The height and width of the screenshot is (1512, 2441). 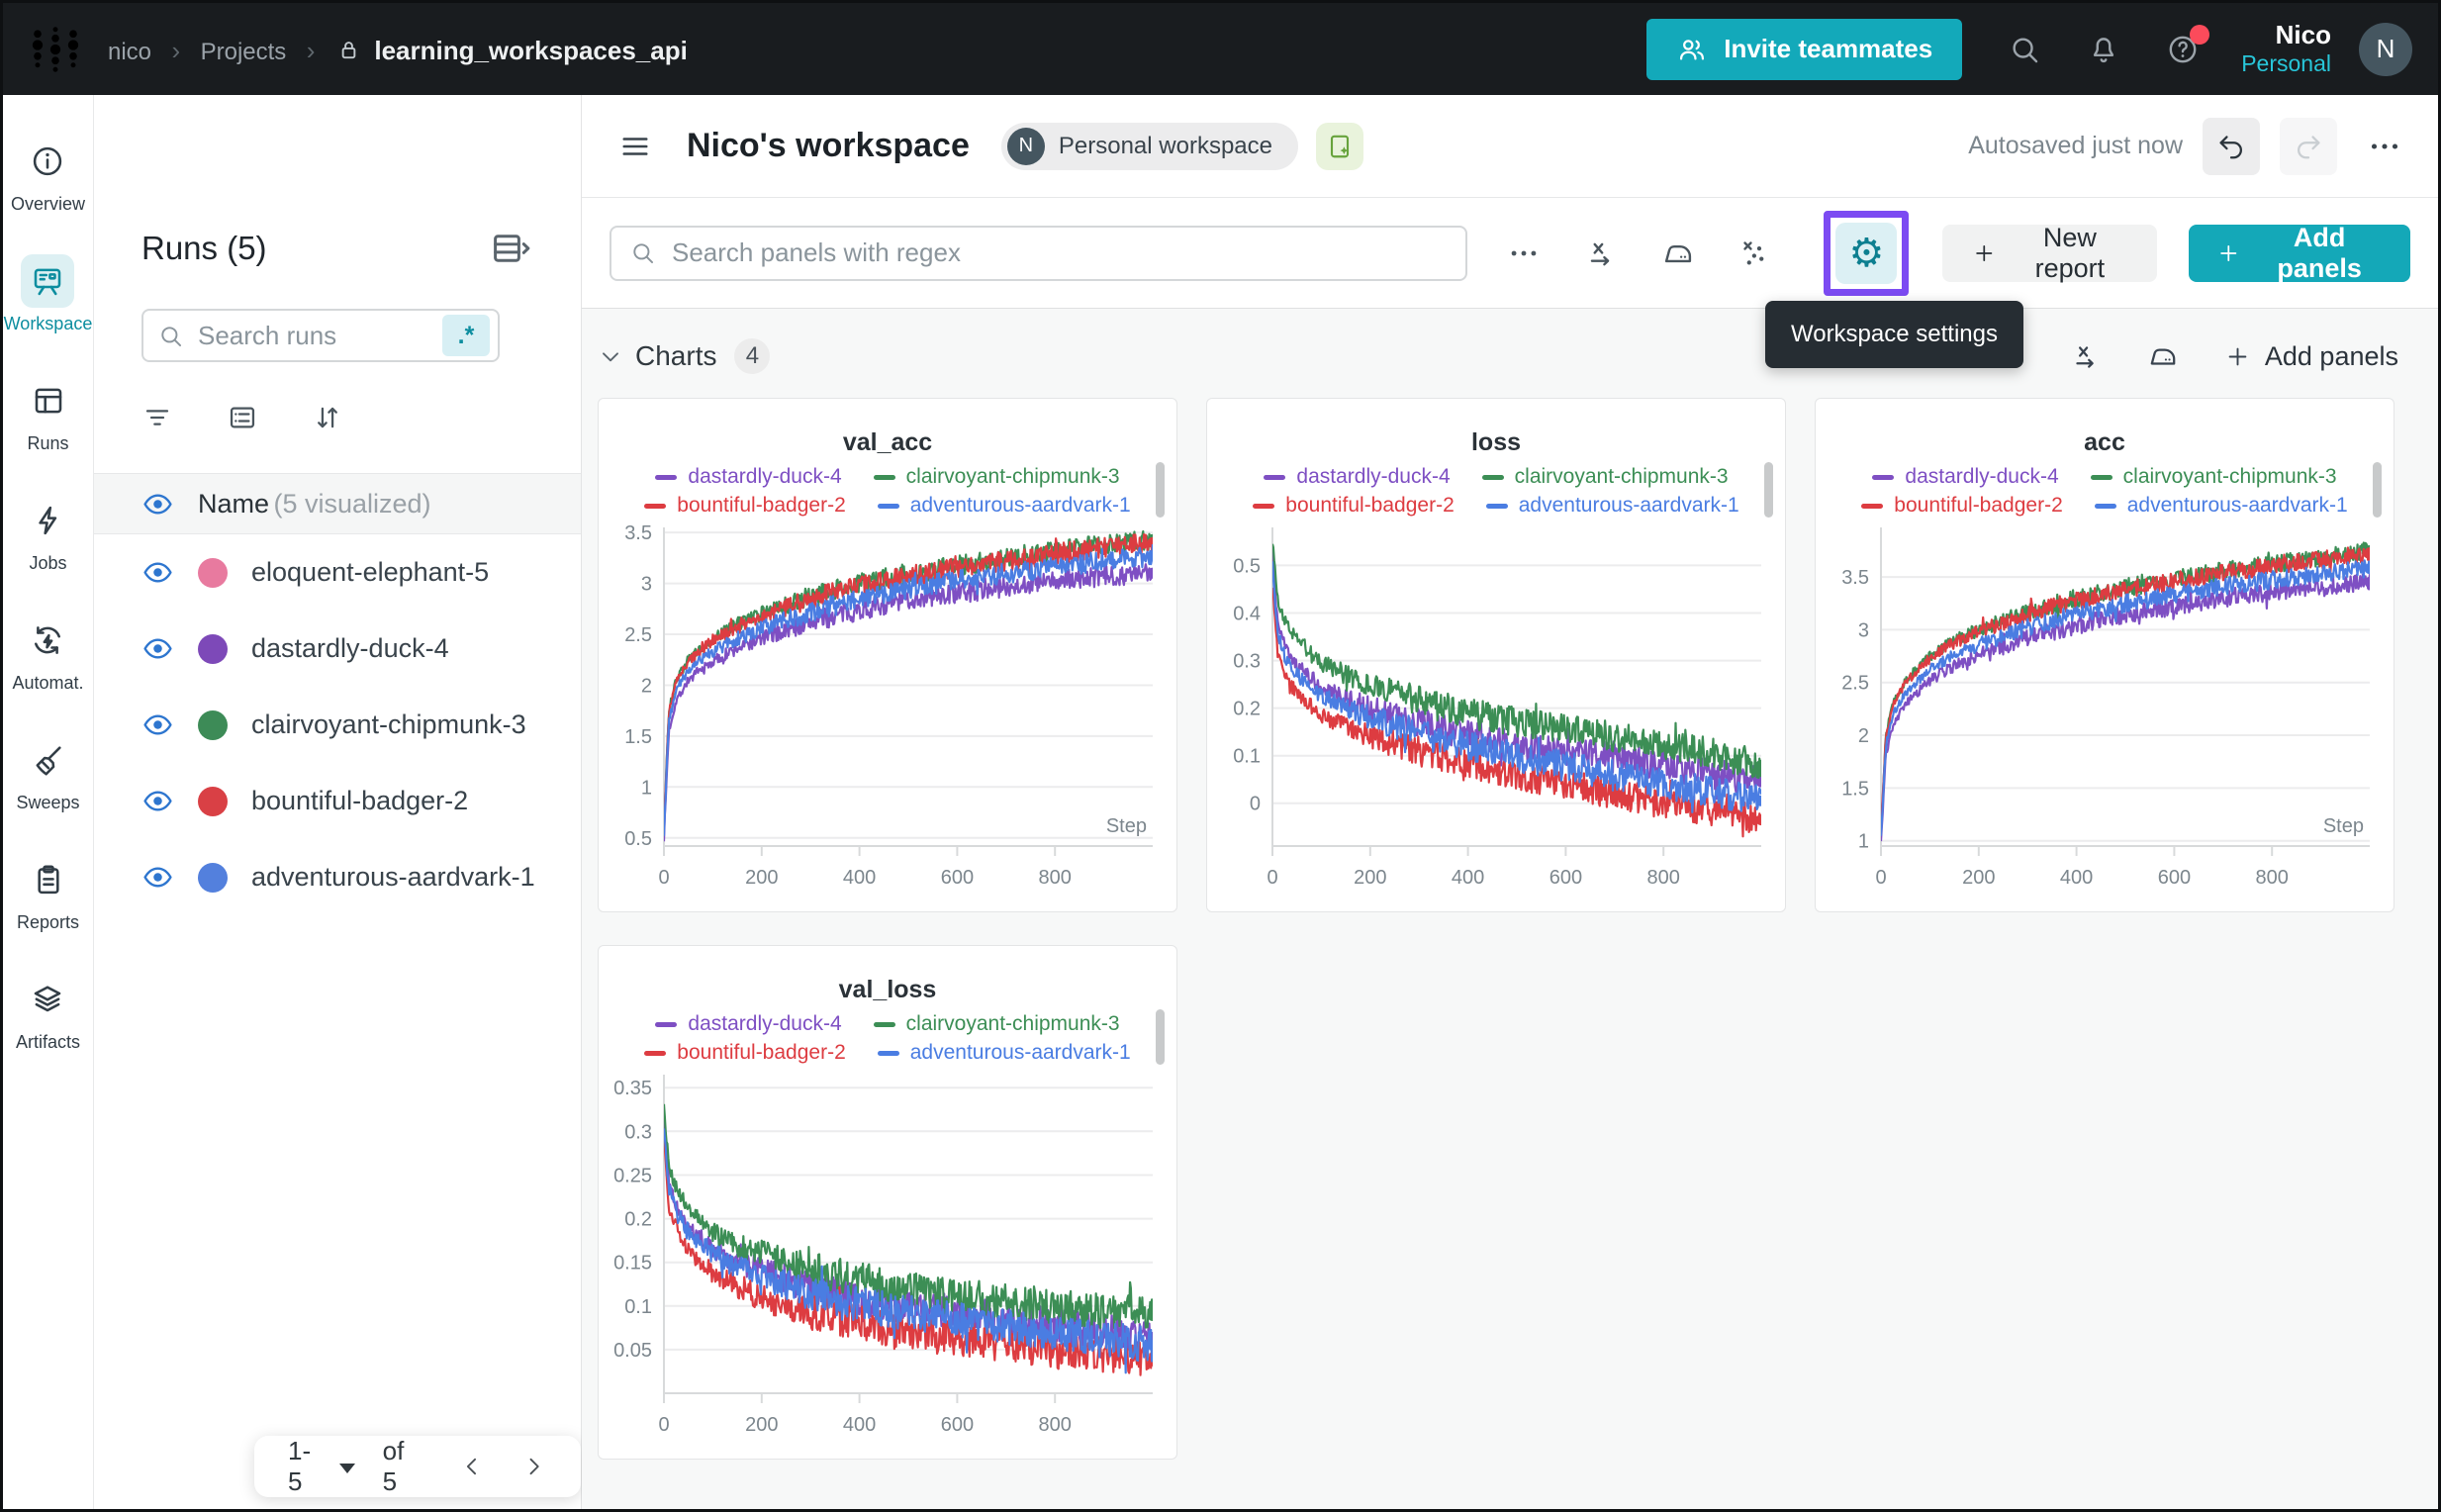 I want to click on filter-icon, so click(x=157, y=418).